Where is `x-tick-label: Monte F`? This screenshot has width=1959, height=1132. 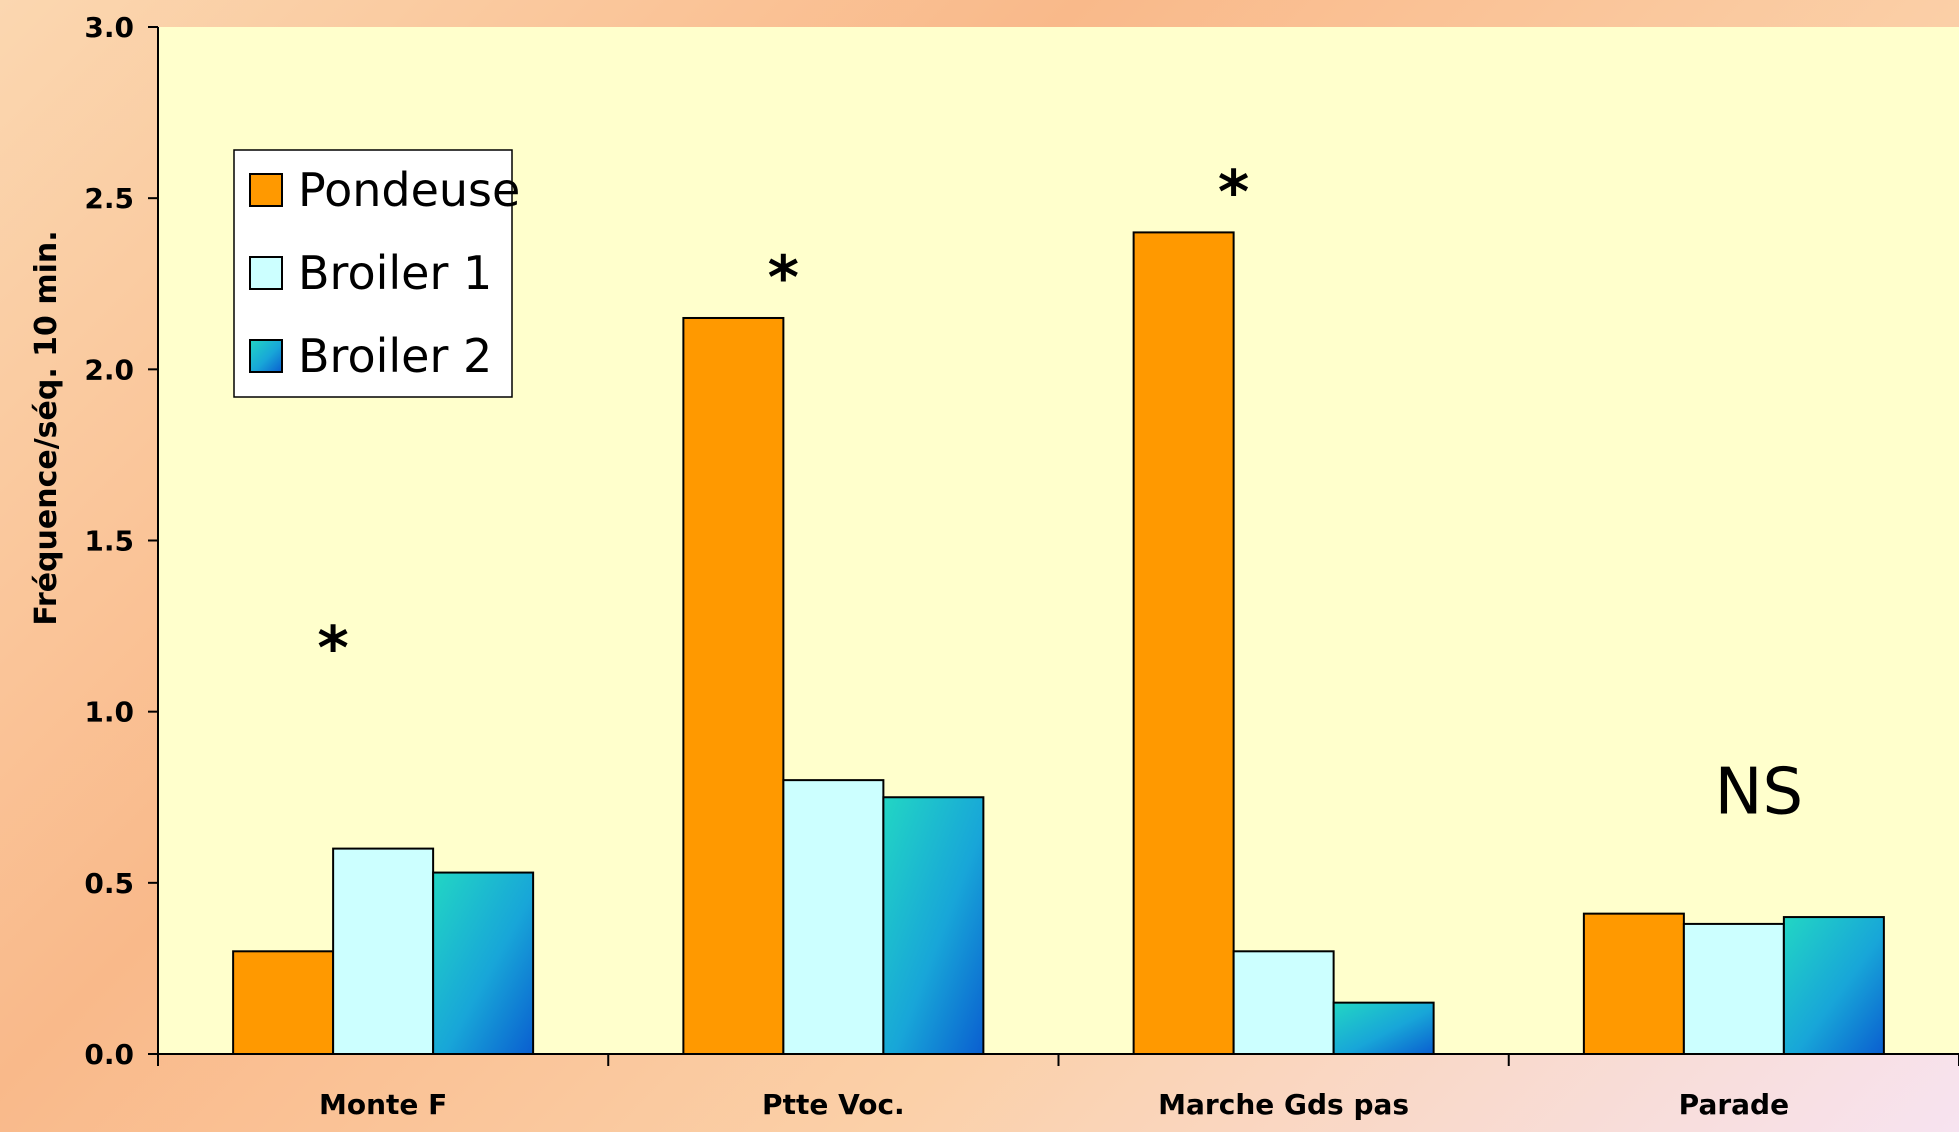
x-tick-label: Monte F is located at coordinates (383, 1104).